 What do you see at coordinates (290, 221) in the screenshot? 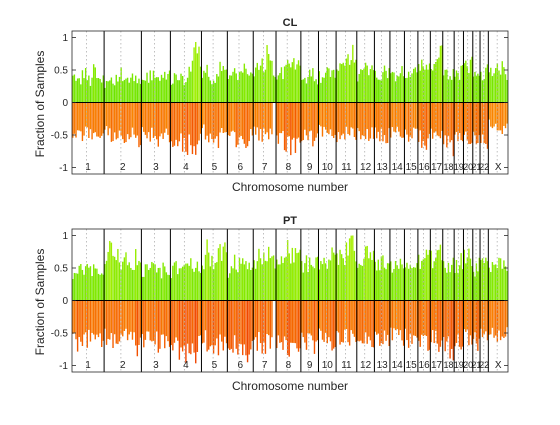
I see `chart-title: PT` at bounding box center [290, 221].